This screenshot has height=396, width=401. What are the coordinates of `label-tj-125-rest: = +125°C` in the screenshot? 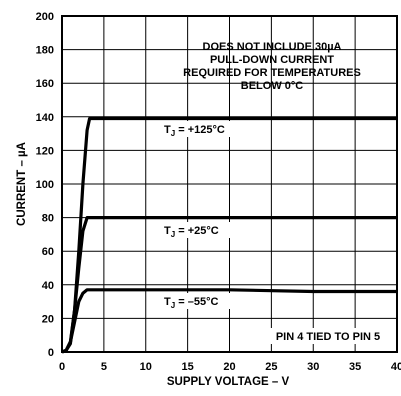 It's located at (200, 130).